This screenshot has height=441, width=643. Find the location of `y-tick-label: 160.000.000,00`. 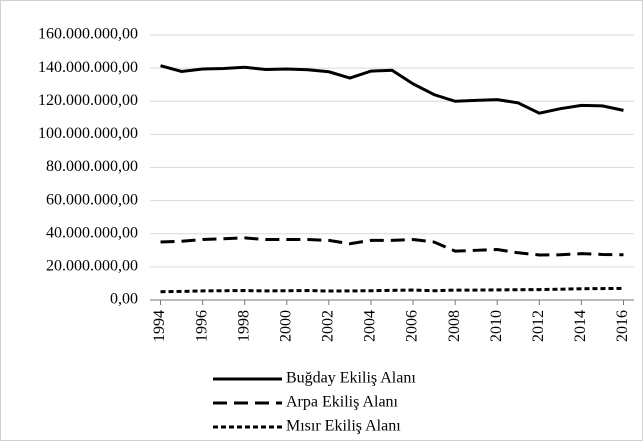

y-tick-label: 160.000.000,00 is located at coordinates (88, 34).